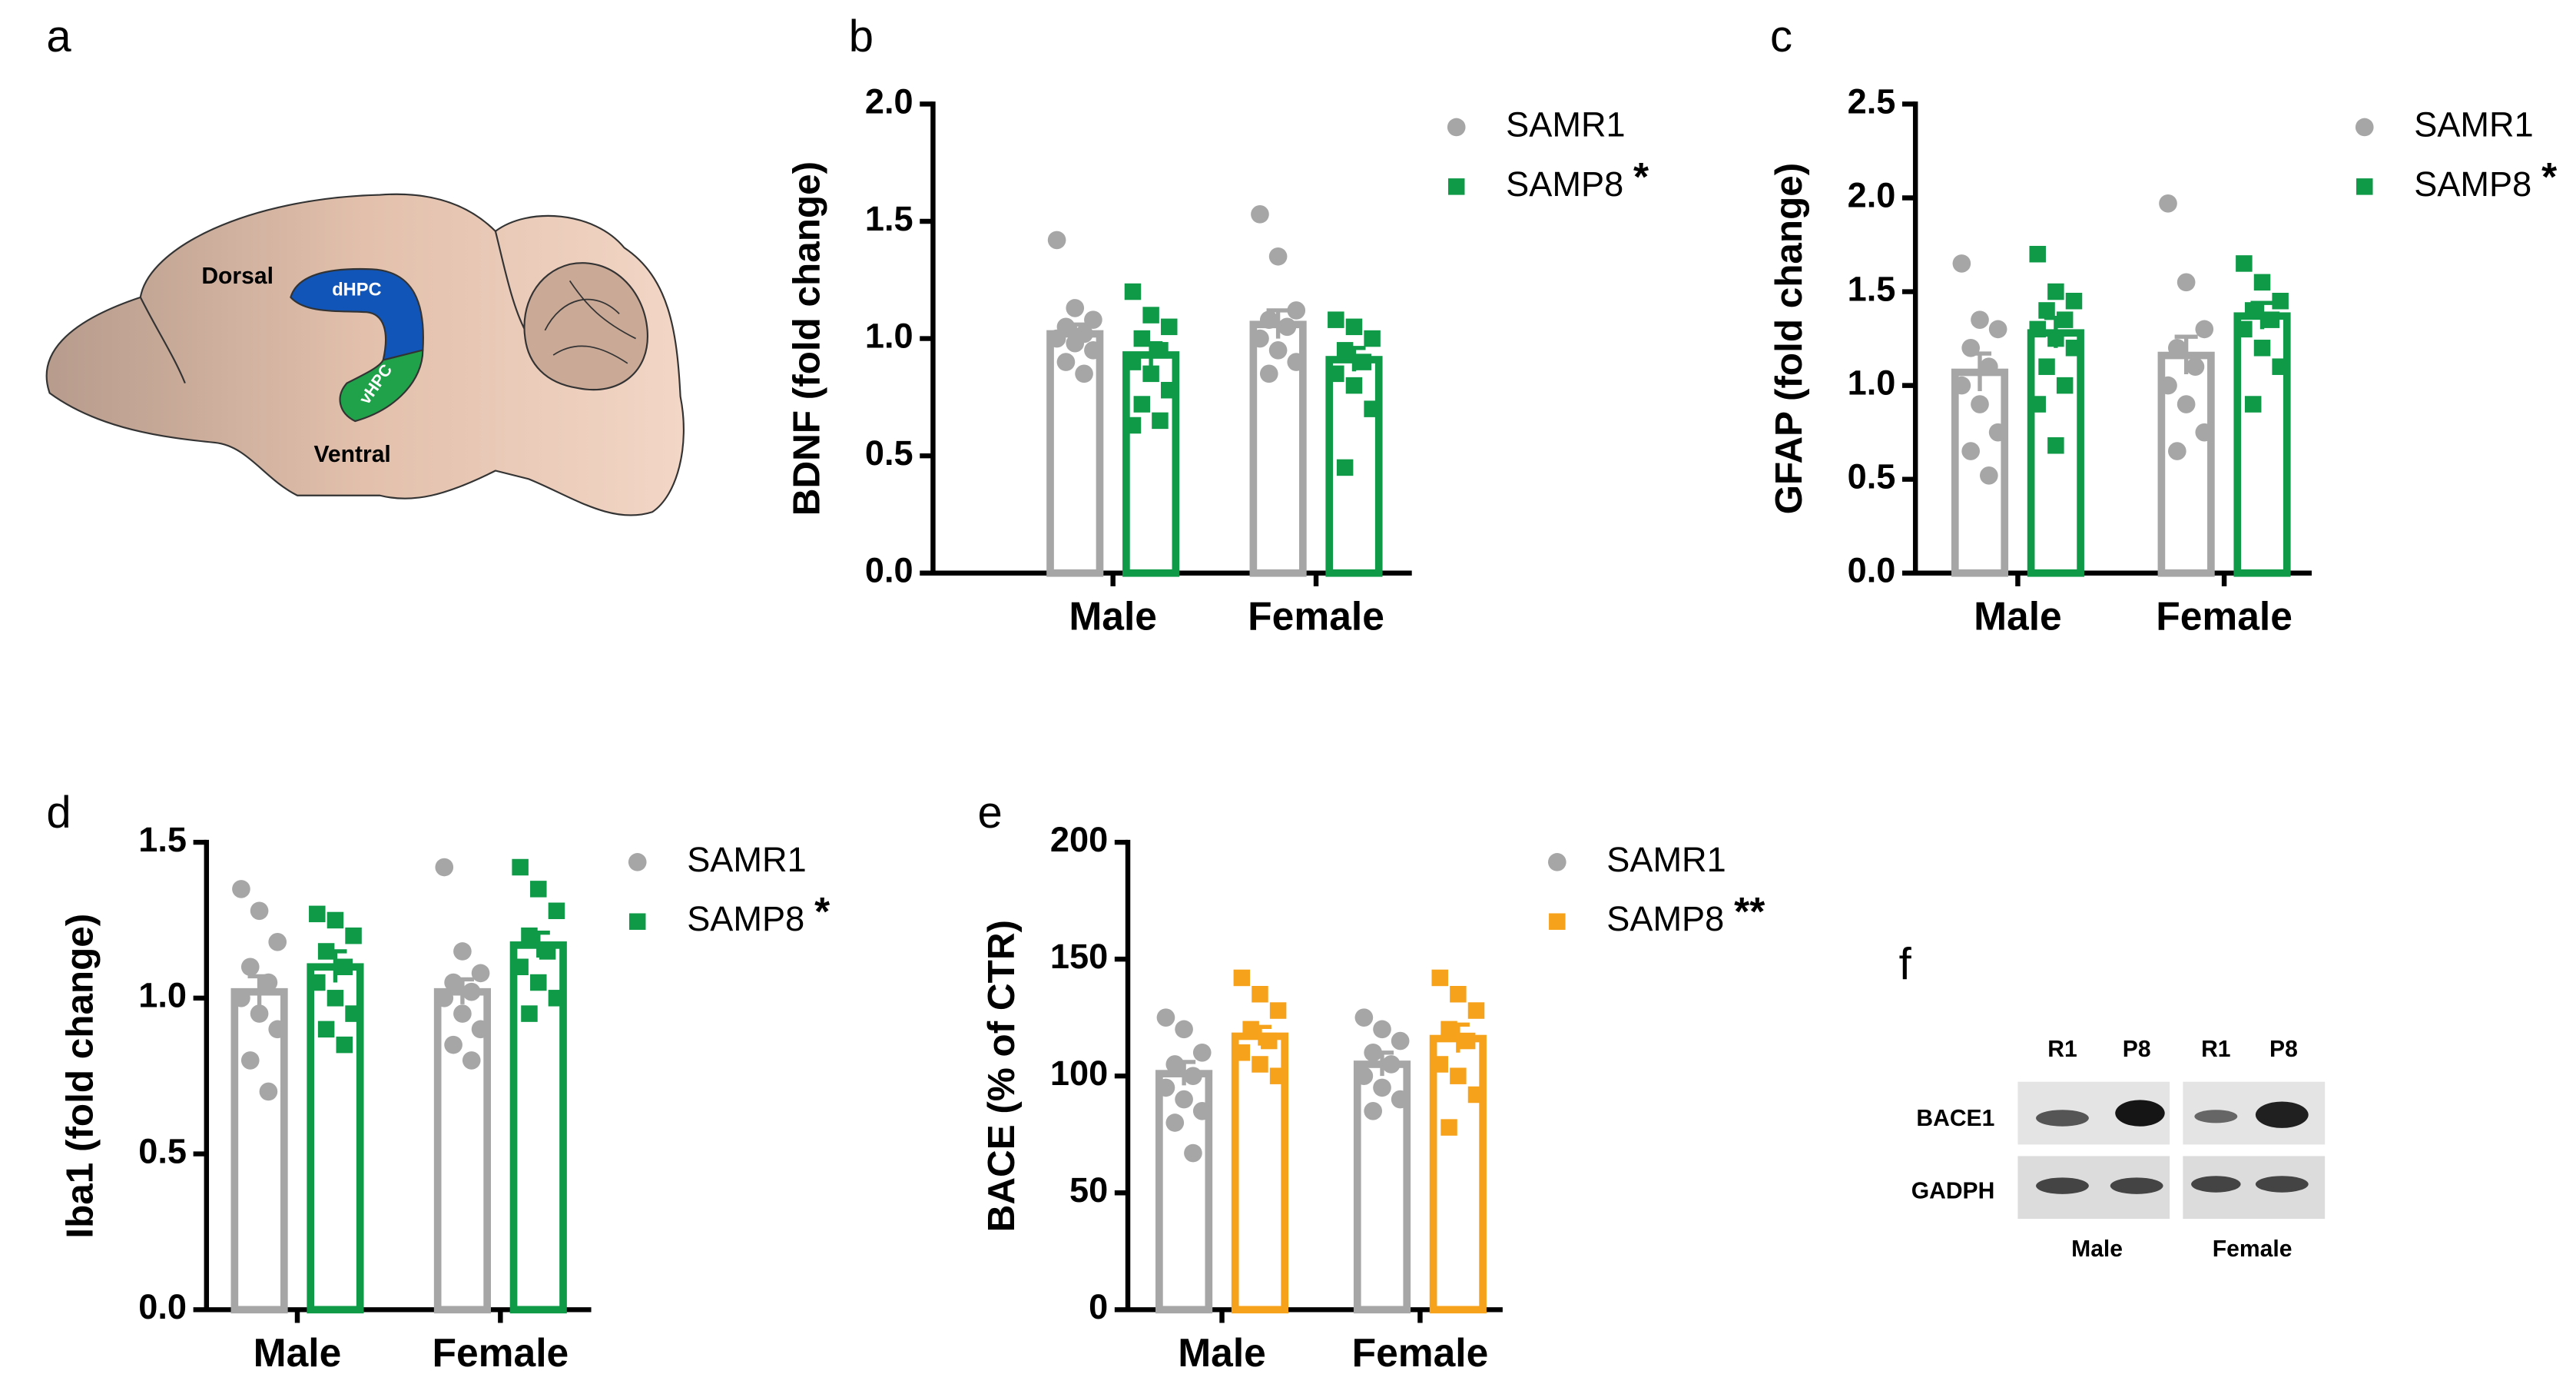 The width and height of the screenshot is (2576, 1384). Describe the element at coordinates (1953, 1191) in the screenshot. I see `protein-label: GADPH` at that location.